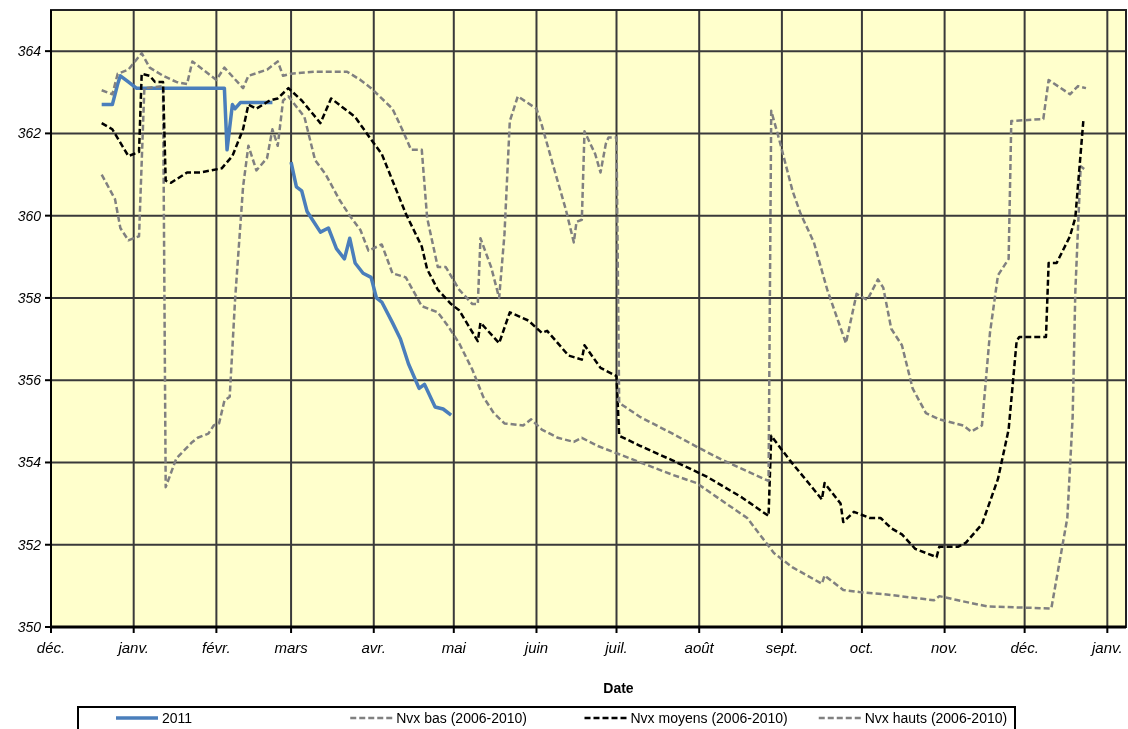 The image size is (1128, 729). I want to click on x-axis-title: Date, so click(618, 688).